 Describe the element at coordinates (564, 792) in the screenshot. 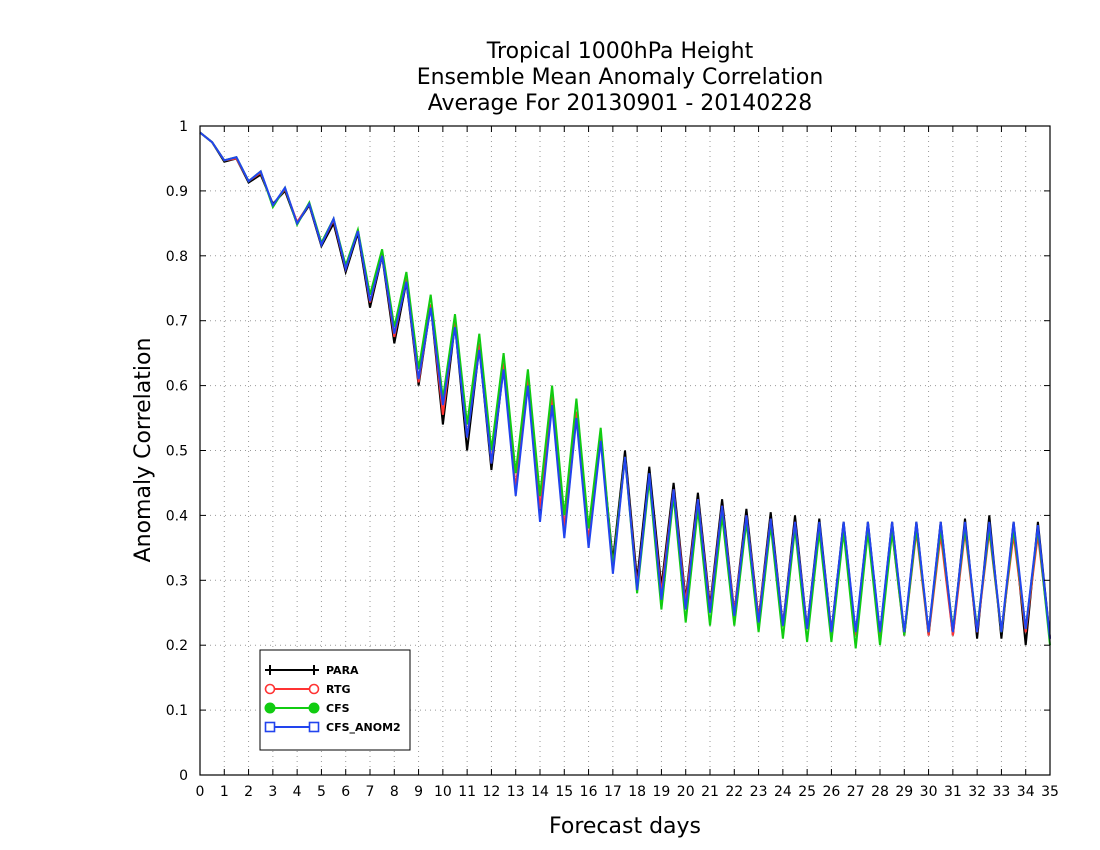

I see `x-tick-label: 15` at that location.